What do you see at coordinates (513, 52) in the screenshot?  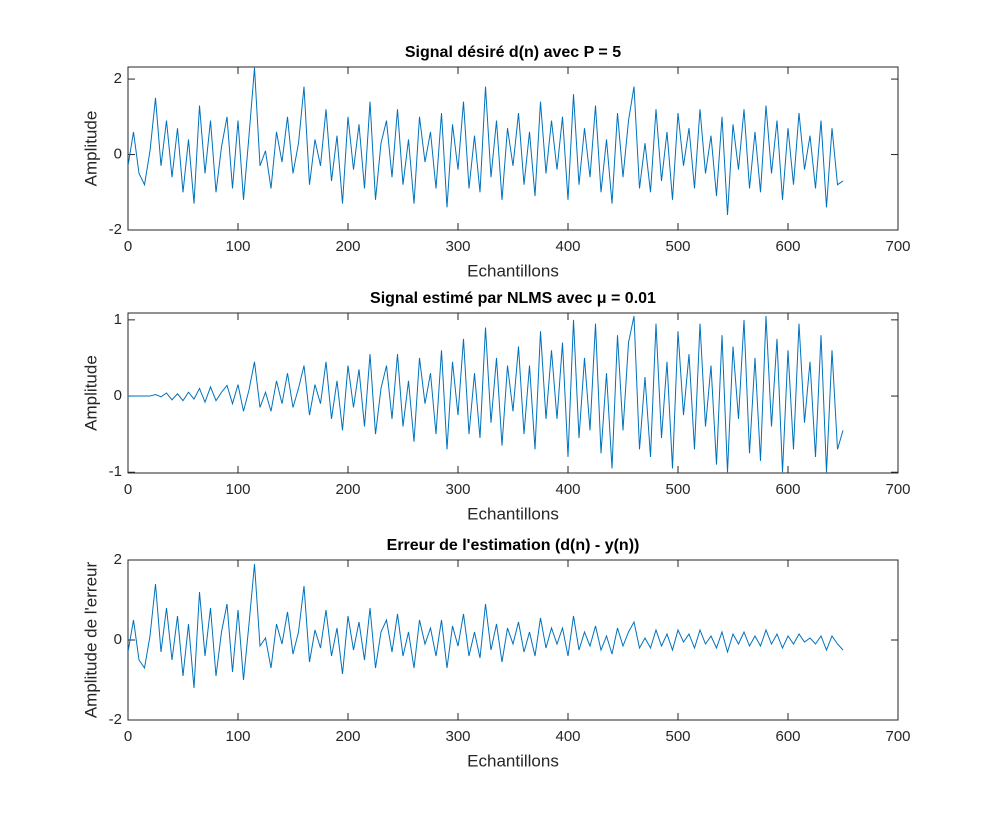 I see `chart-title: Signal désiré d(n) avec P = 5` at bounding box center [513, 52].